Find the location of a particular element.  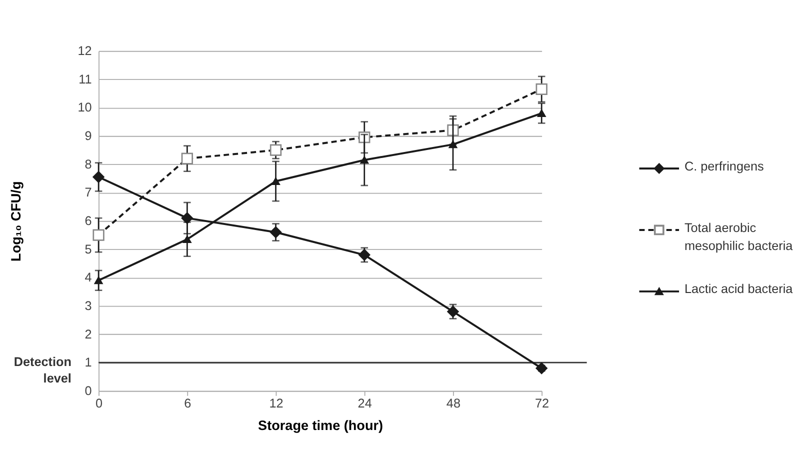

y-tick-label: 7 is located at coordinates (88, 193).